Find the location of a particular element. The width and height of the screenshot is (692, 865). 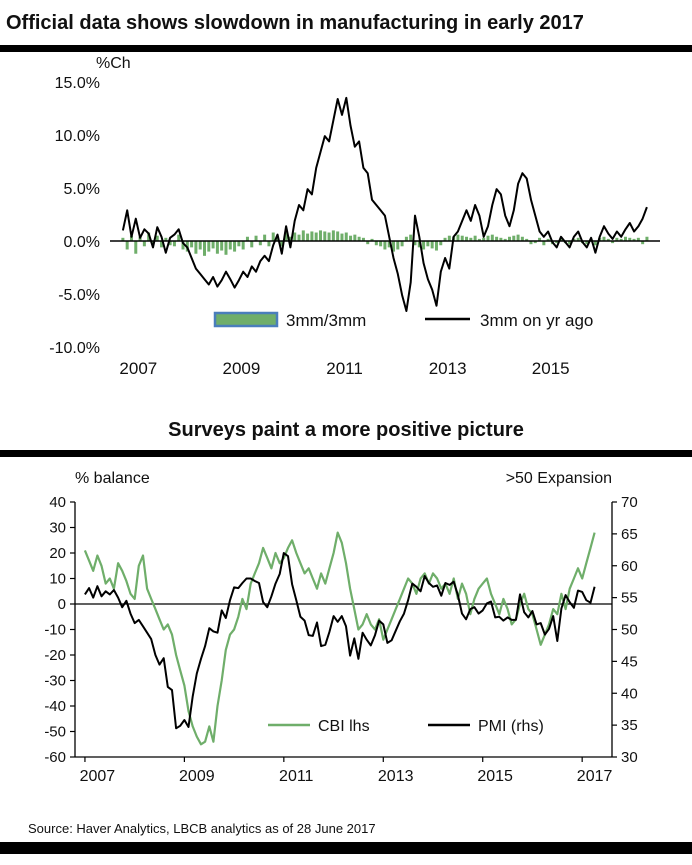

y-tick-label: -10.0% is located at coordinates (74, 348).